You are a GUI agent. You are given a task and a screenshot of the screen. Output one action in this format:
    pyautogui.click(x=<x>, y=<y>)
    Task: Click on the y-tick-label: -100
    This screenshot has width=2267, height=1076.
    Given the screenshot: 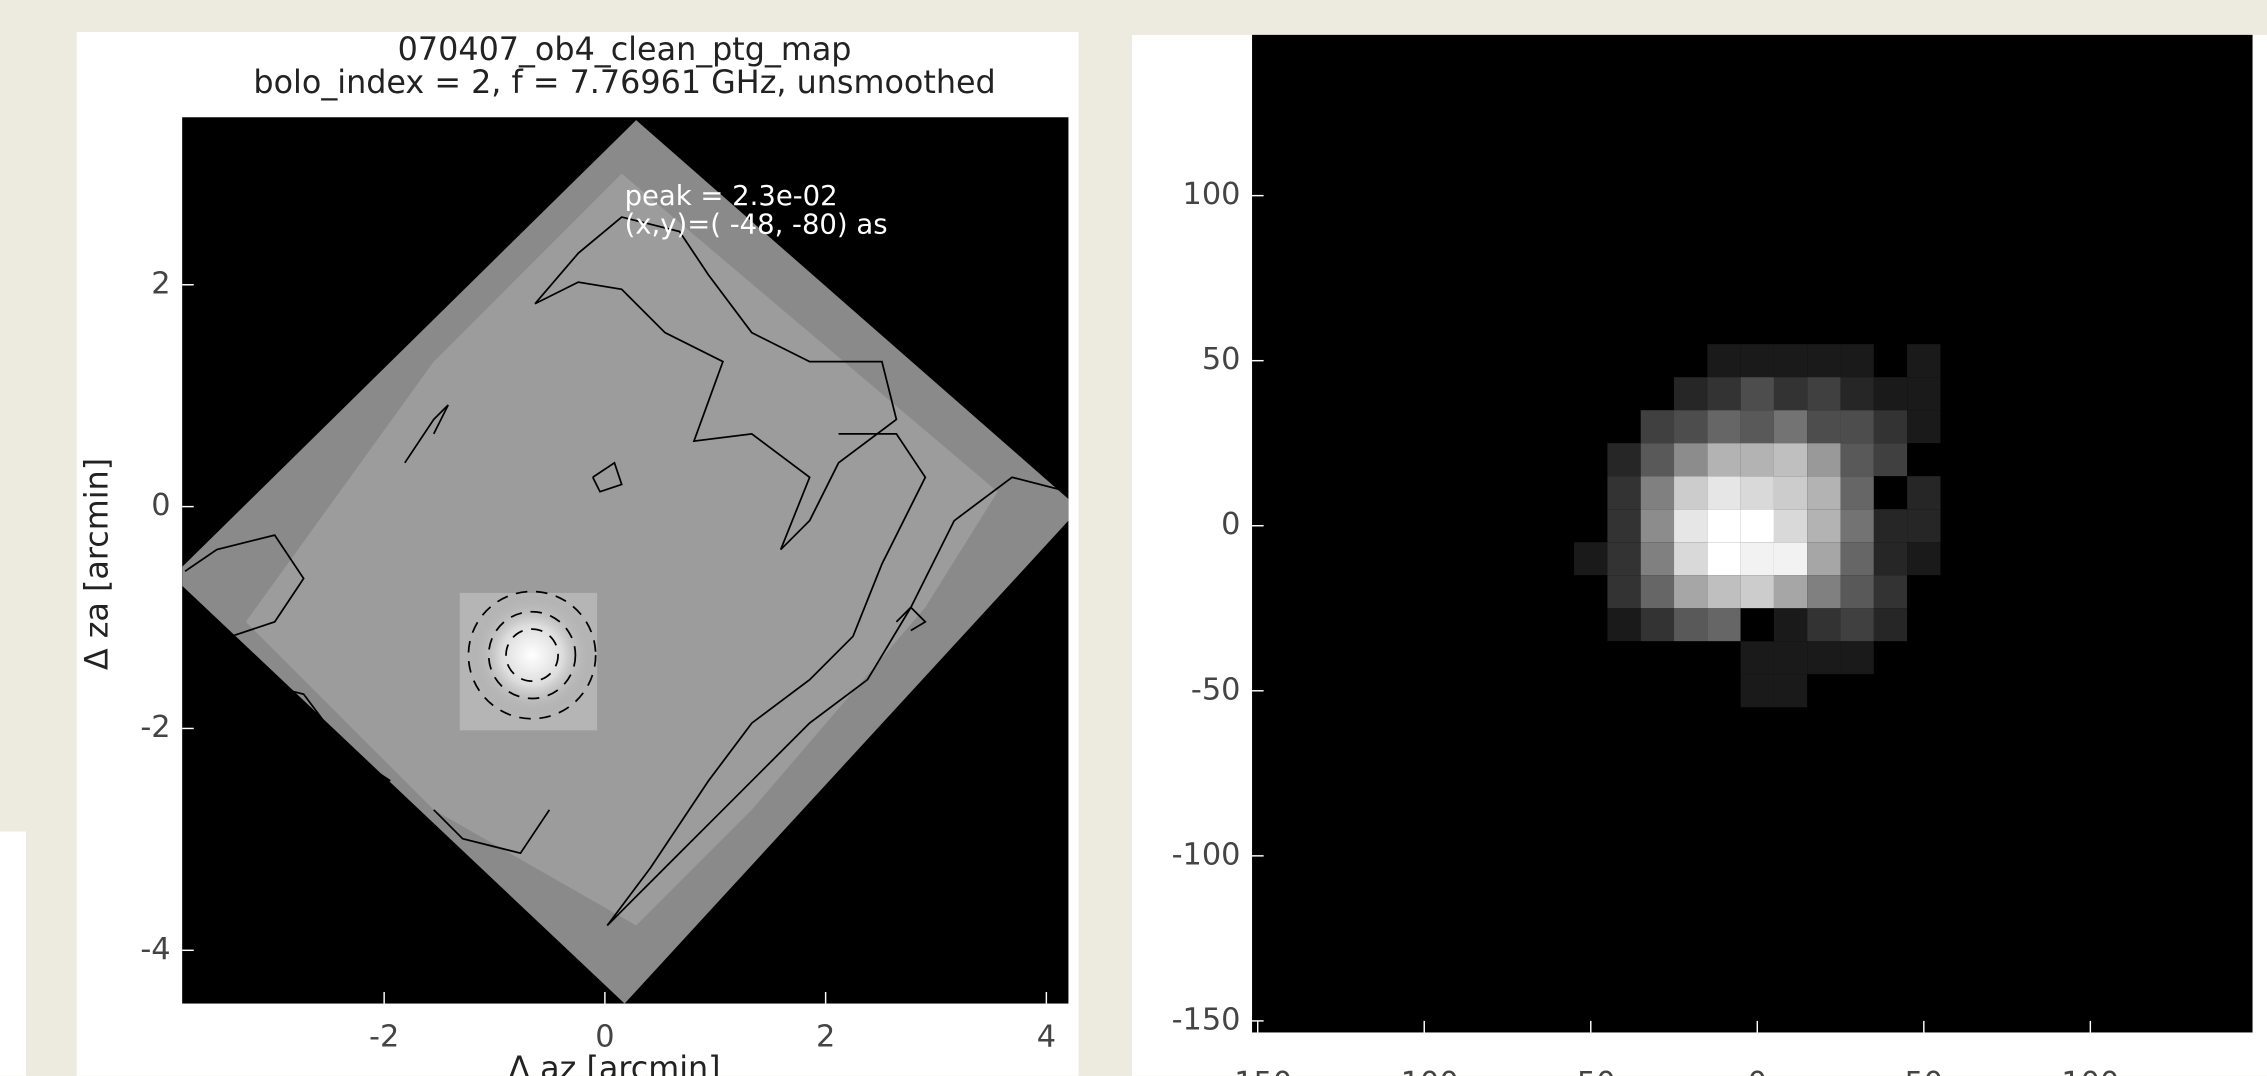 What is the action you would take?
    pyautogui.click(x=1206, y=854)
    